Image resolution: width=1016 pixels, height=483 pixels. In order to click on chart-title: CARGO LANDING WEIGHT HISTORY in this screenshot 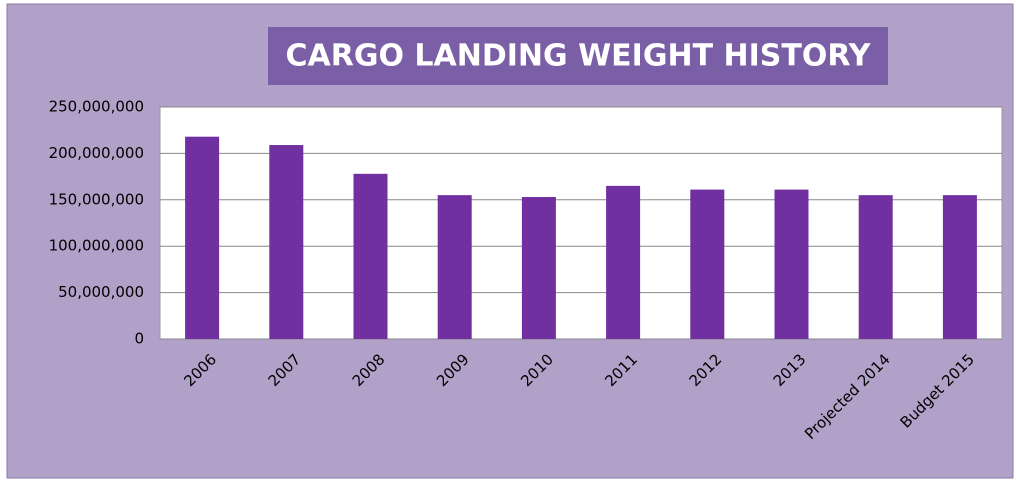, I will do `click(579, 56)`.